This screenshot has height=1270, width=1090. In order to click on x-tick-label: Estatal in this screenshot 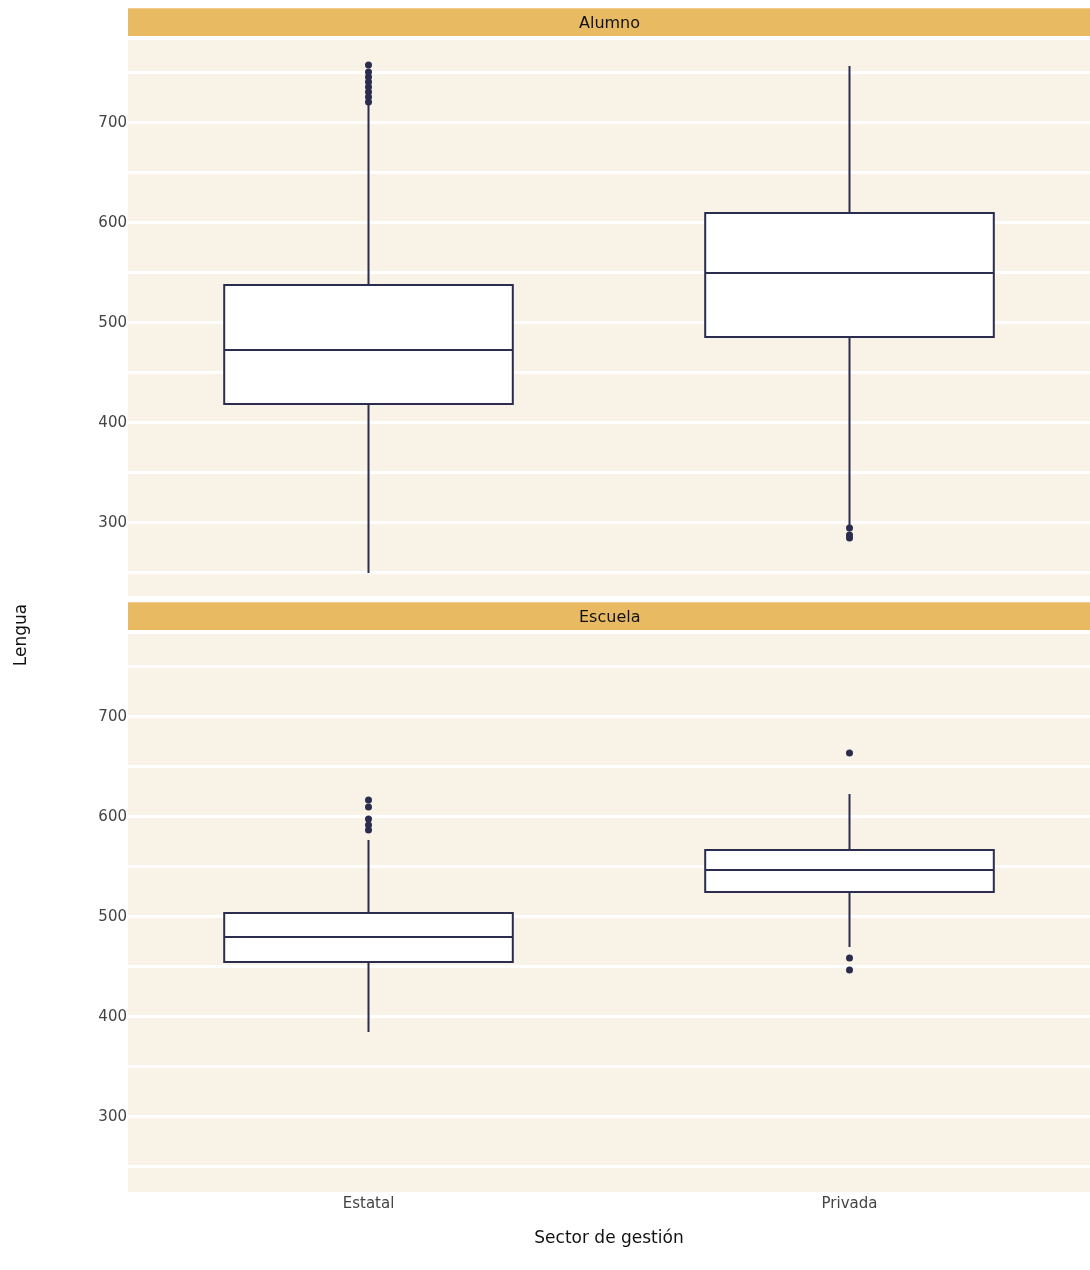, I will do `click(368, 1203)`.